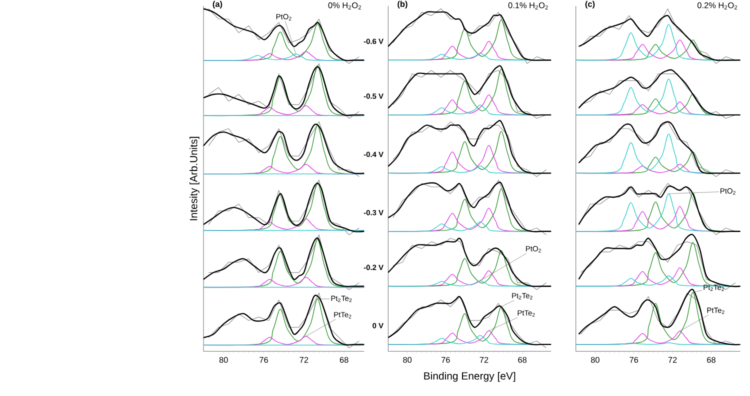 The width and height of the screenshot is (750, 396). I want to click on chart-subtitle: 0.1% H$_{2}$O$_{2}$, so click(528, 6).